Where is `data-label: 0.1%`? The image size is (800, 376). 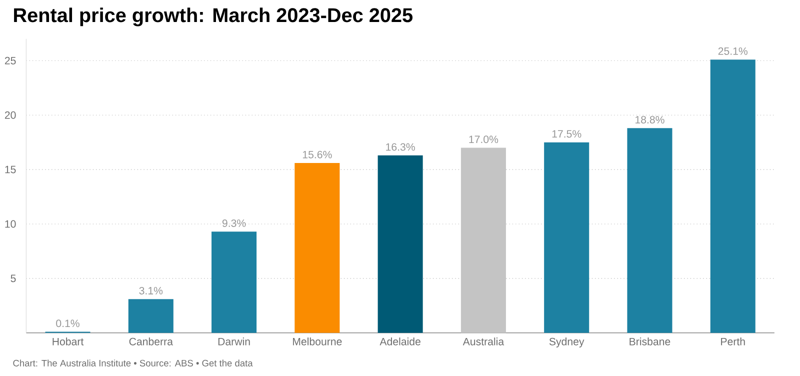
data-label: 0.1% is located at coordinates (68, 323).